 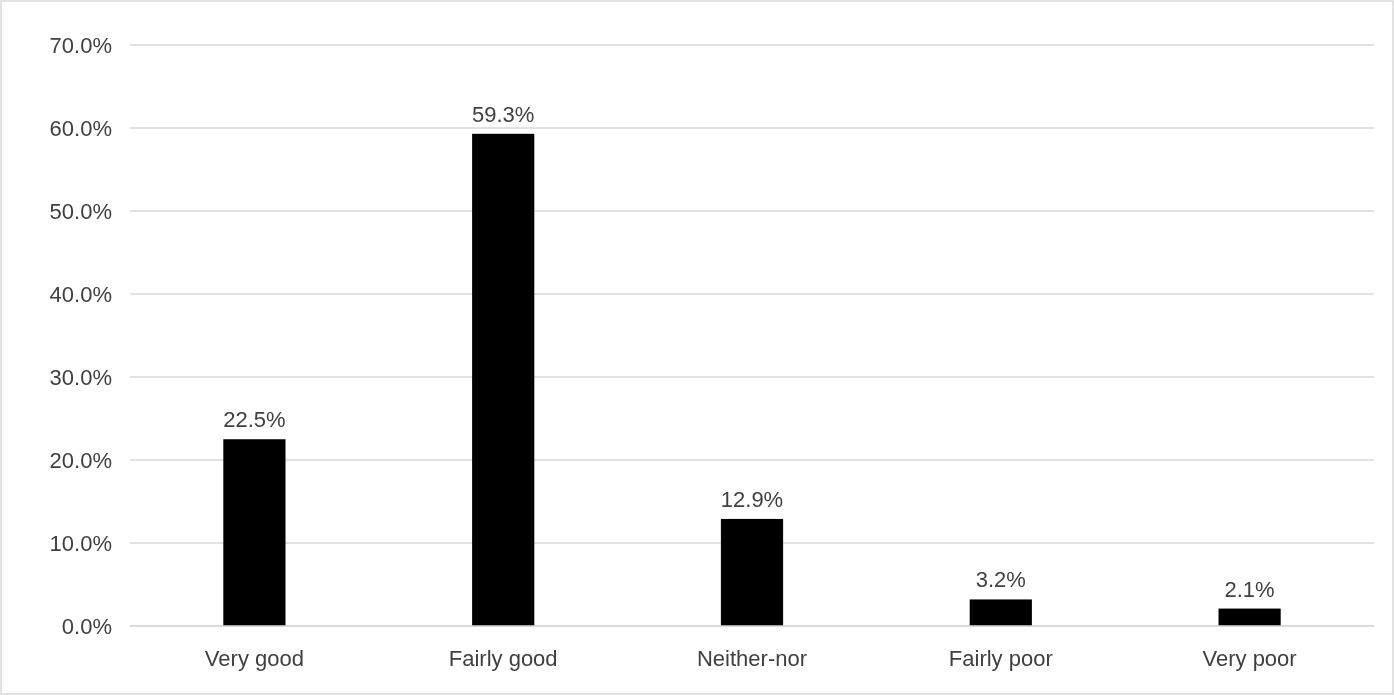 What do you see at coordinates (503, 658) in the screenshot?
I see `x-tick-label: Fairly good` at bounding box center [503, 658].